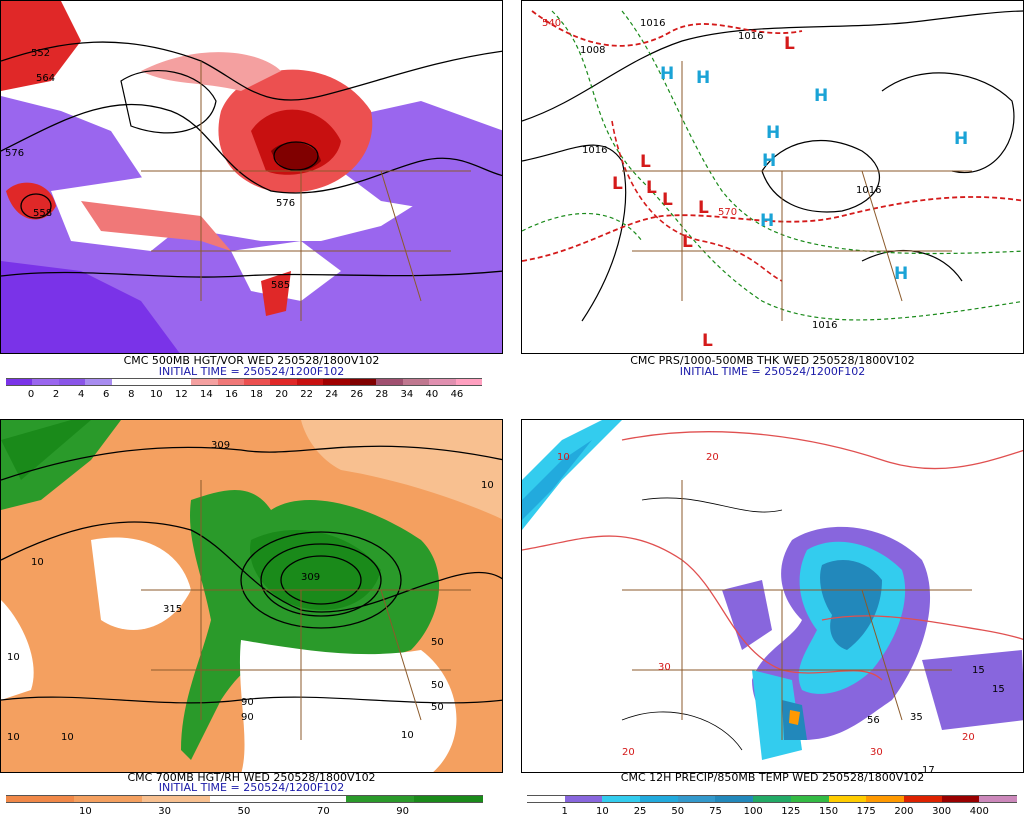  Describe the element at coordinates (791, 811) in the screenshot. I see `colorbar-tick-label: 125` at that location.